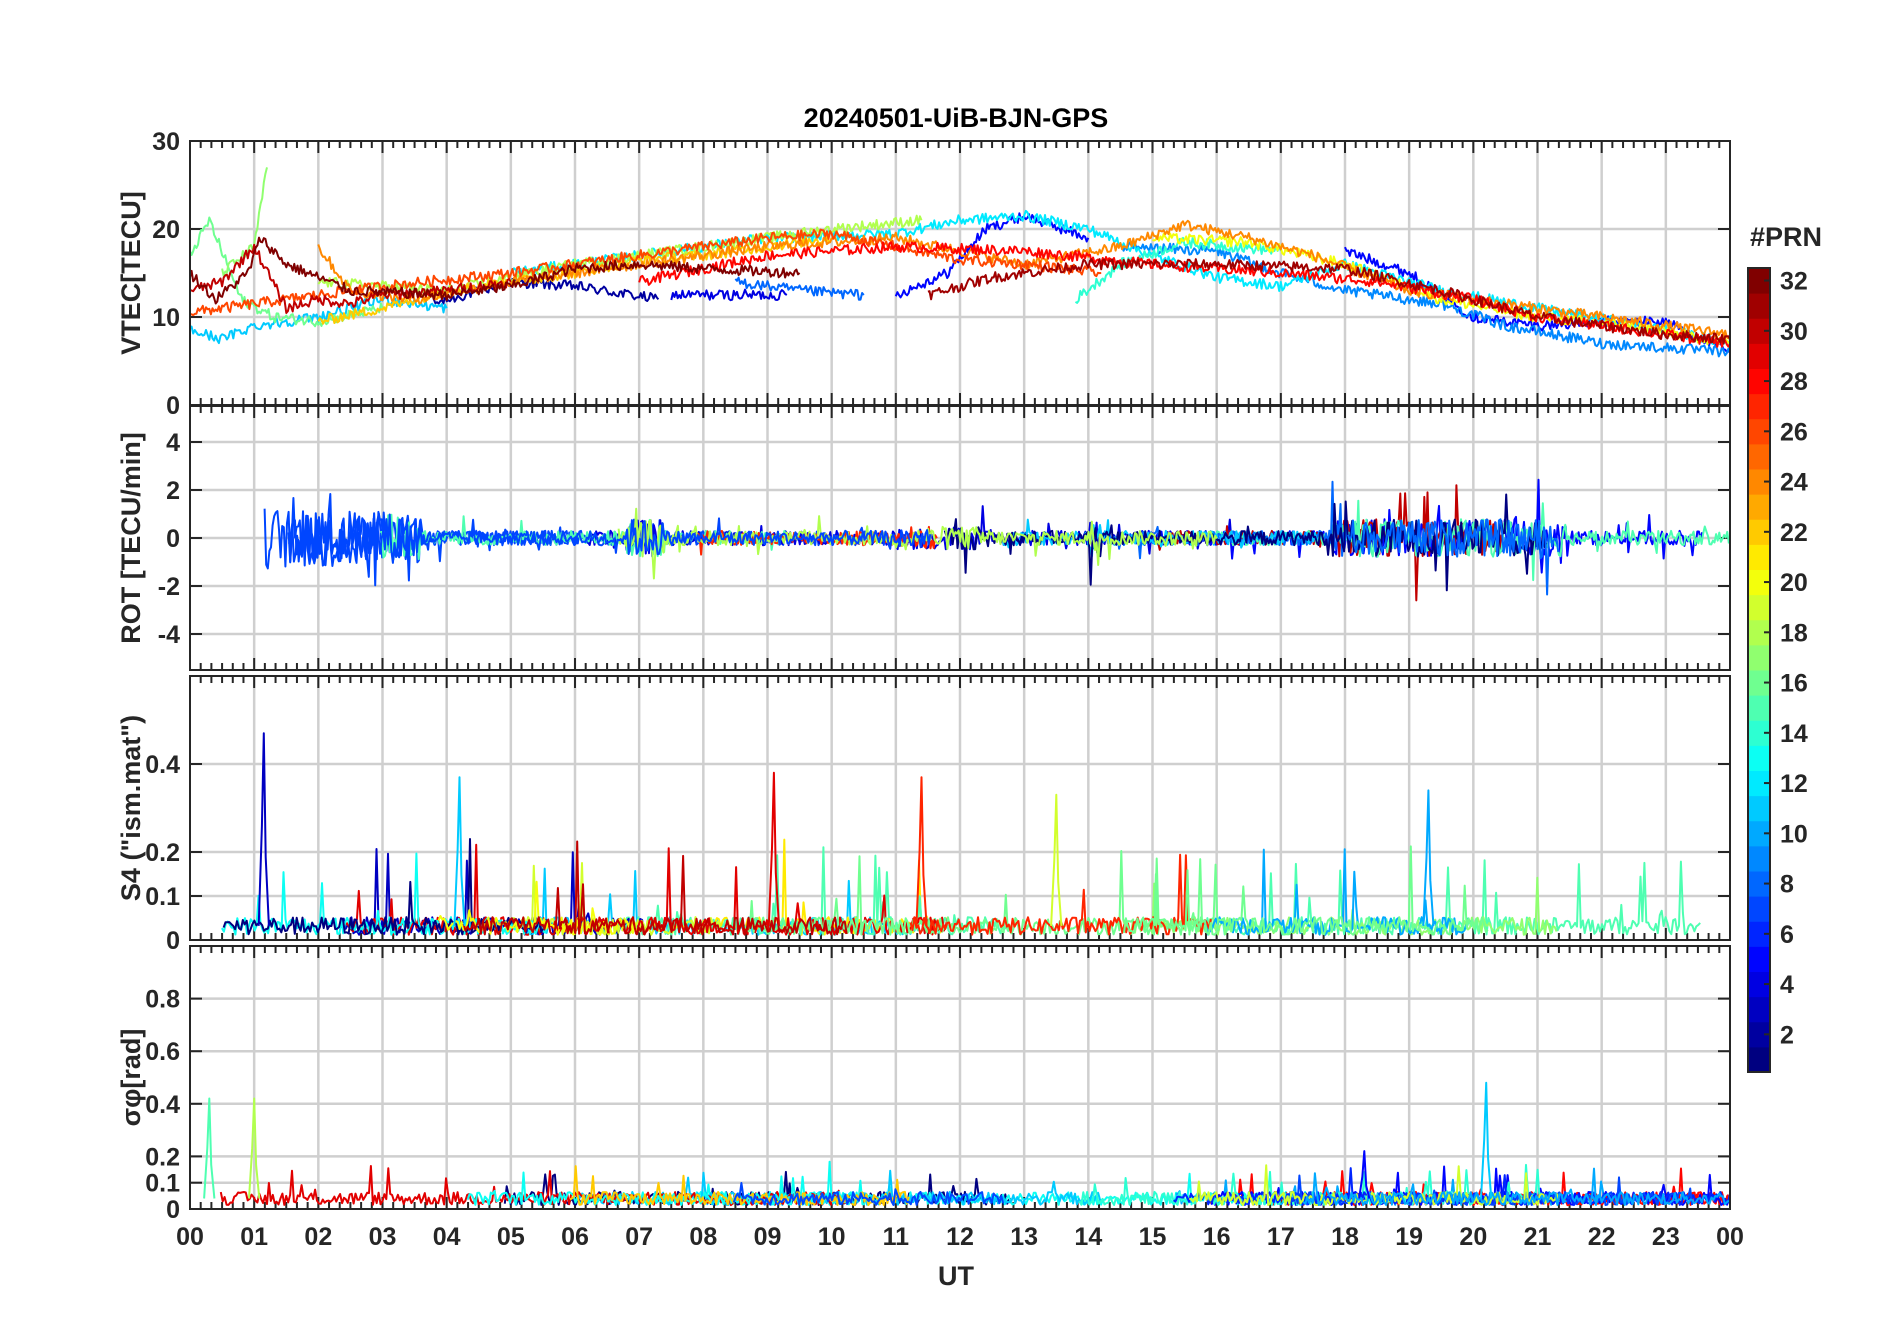  Describe the element at coordinates (1281, 1237) in the screenshot. I see `x-tick-label: 17` at that location.